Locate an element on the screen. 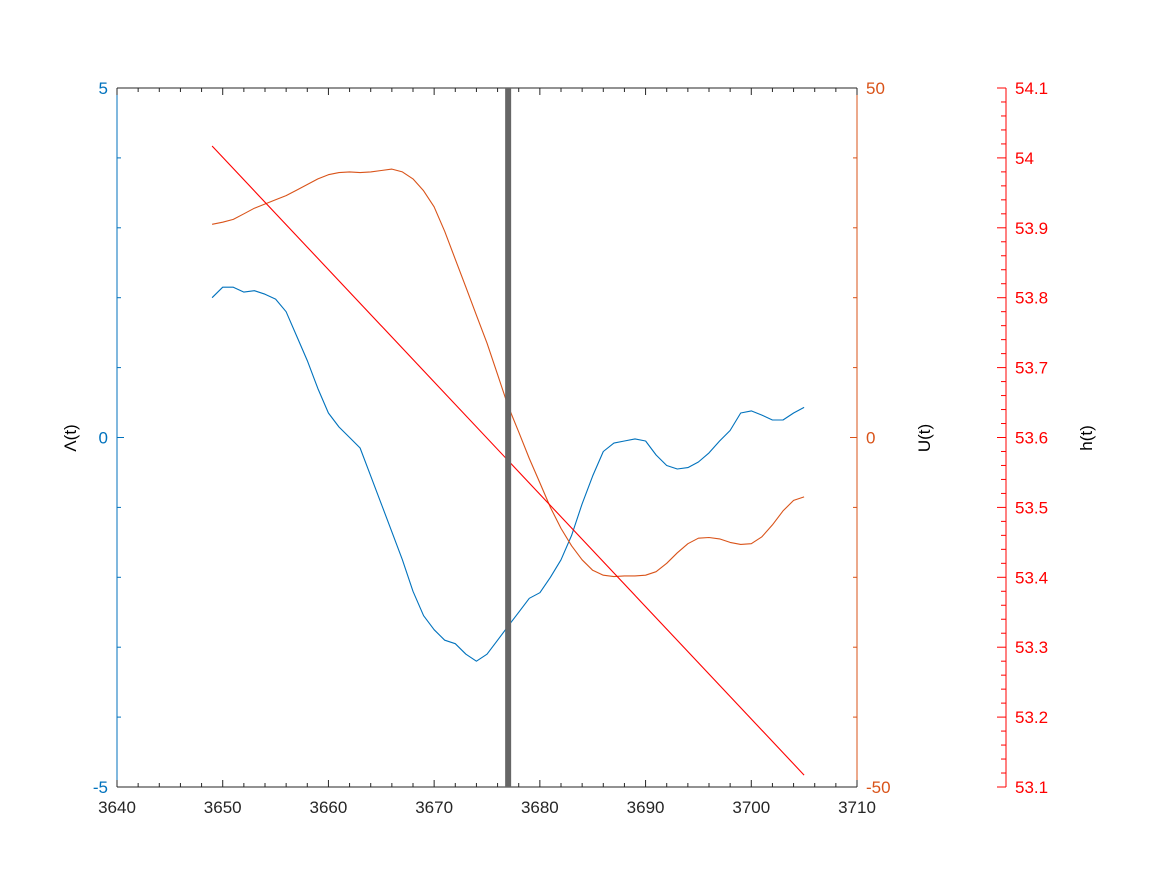 This screenshot has height=875, width=1167. x-tick-label: 3670 is located at coordinates (434, 807).